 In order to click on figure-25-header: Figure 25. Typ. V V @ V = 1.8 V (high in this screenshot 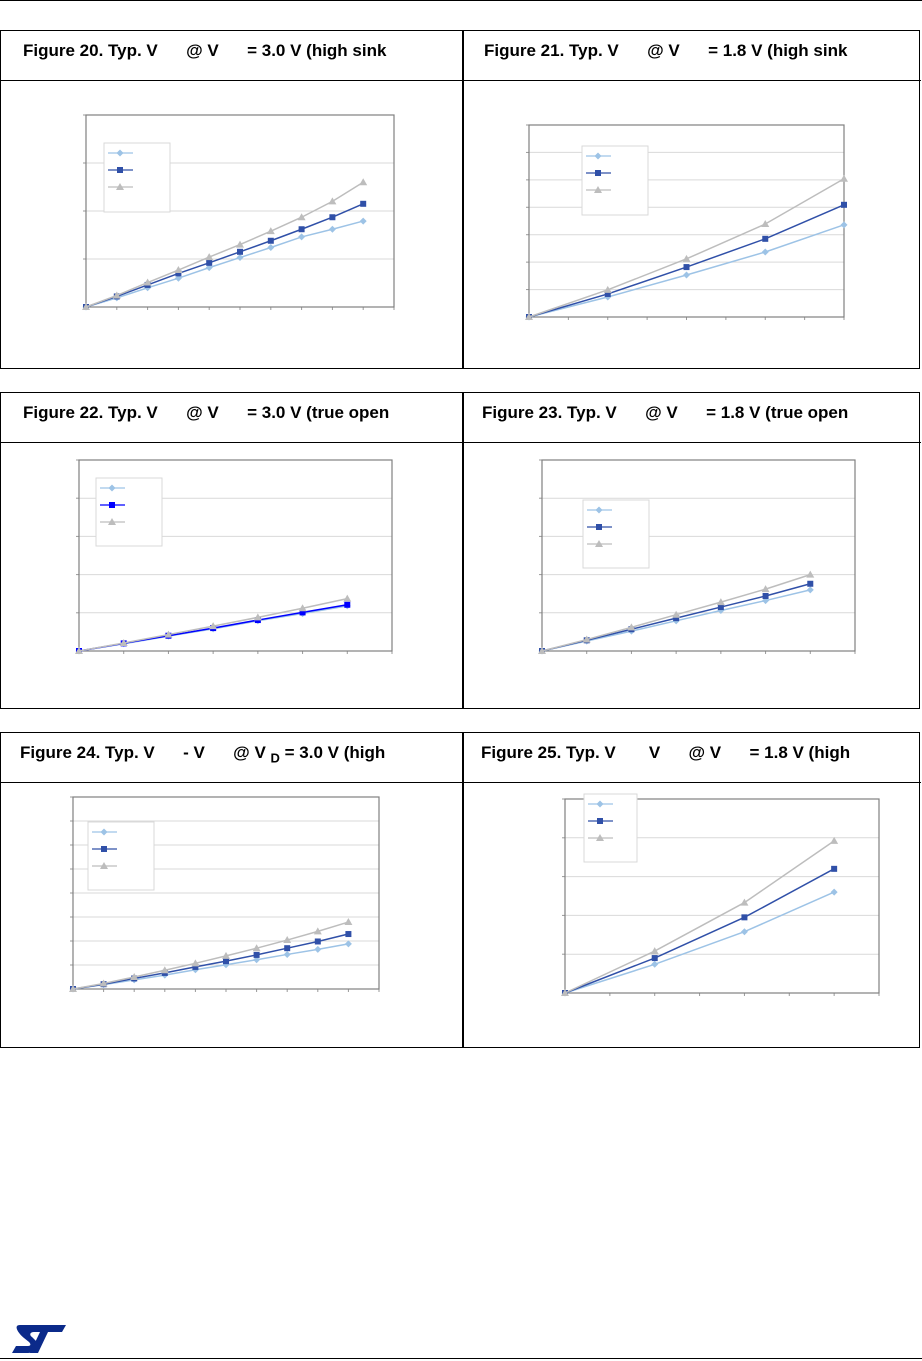, I will do `click(691, 758)`.